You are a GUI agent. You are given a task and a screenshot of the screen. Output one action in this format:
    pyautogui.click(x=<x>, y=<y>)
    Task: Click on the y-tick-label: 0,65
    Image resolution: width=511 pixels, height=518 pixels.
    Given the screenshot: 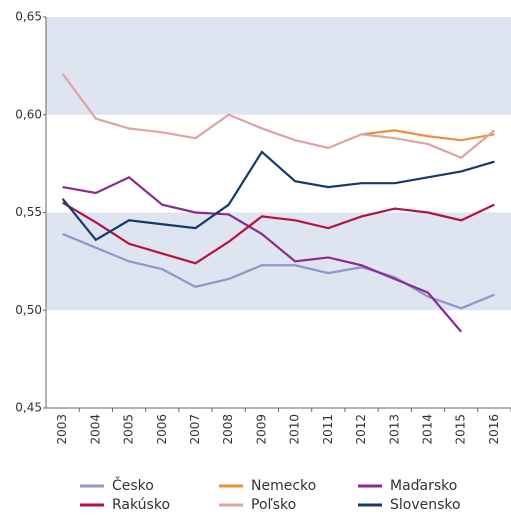 What is the action you would take?
    pyautogui.click(x=28, y=17)
    